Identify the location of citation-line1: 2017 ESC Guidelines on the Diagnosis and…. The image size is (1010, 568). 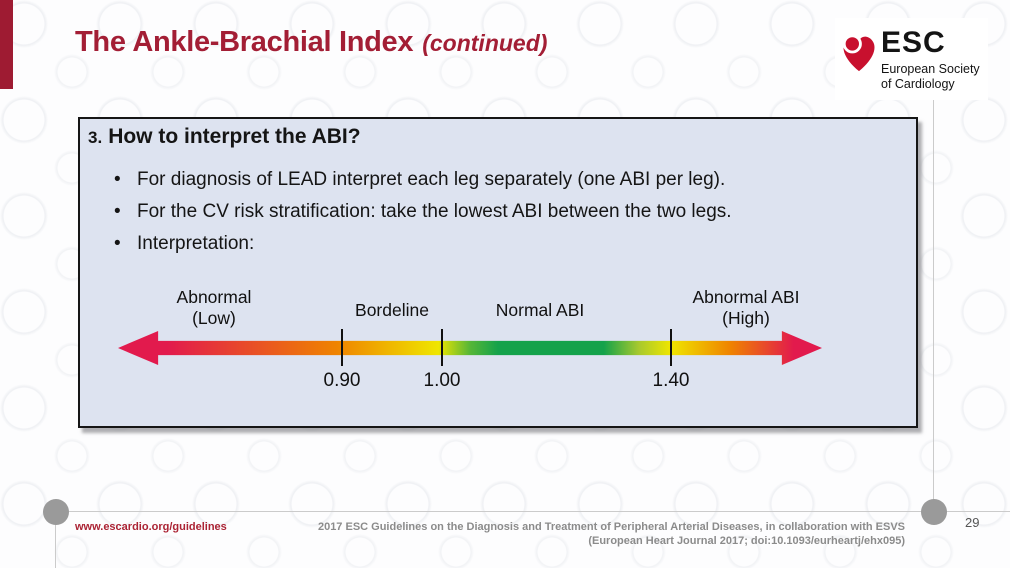
(611, 527).